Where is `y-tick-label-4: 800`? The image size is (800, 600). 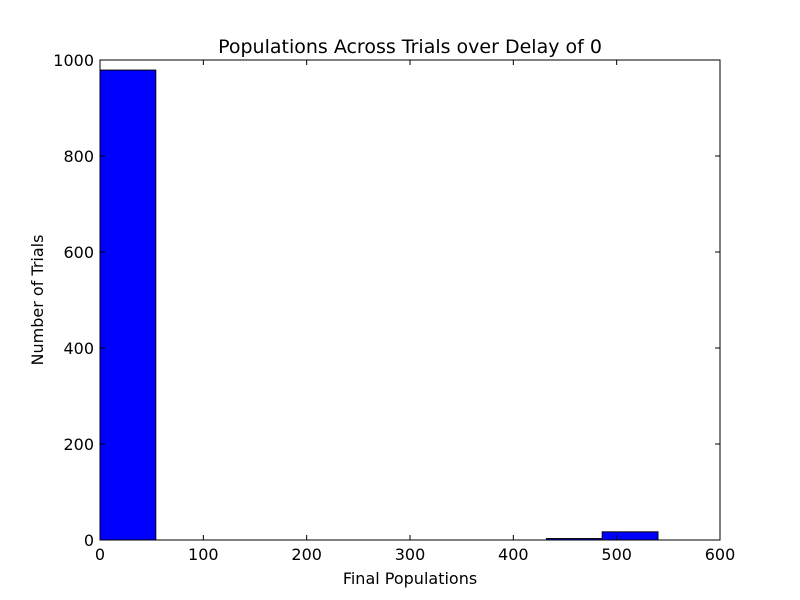
y-tick-label-4: 800 is located at coordinates (78, 156).